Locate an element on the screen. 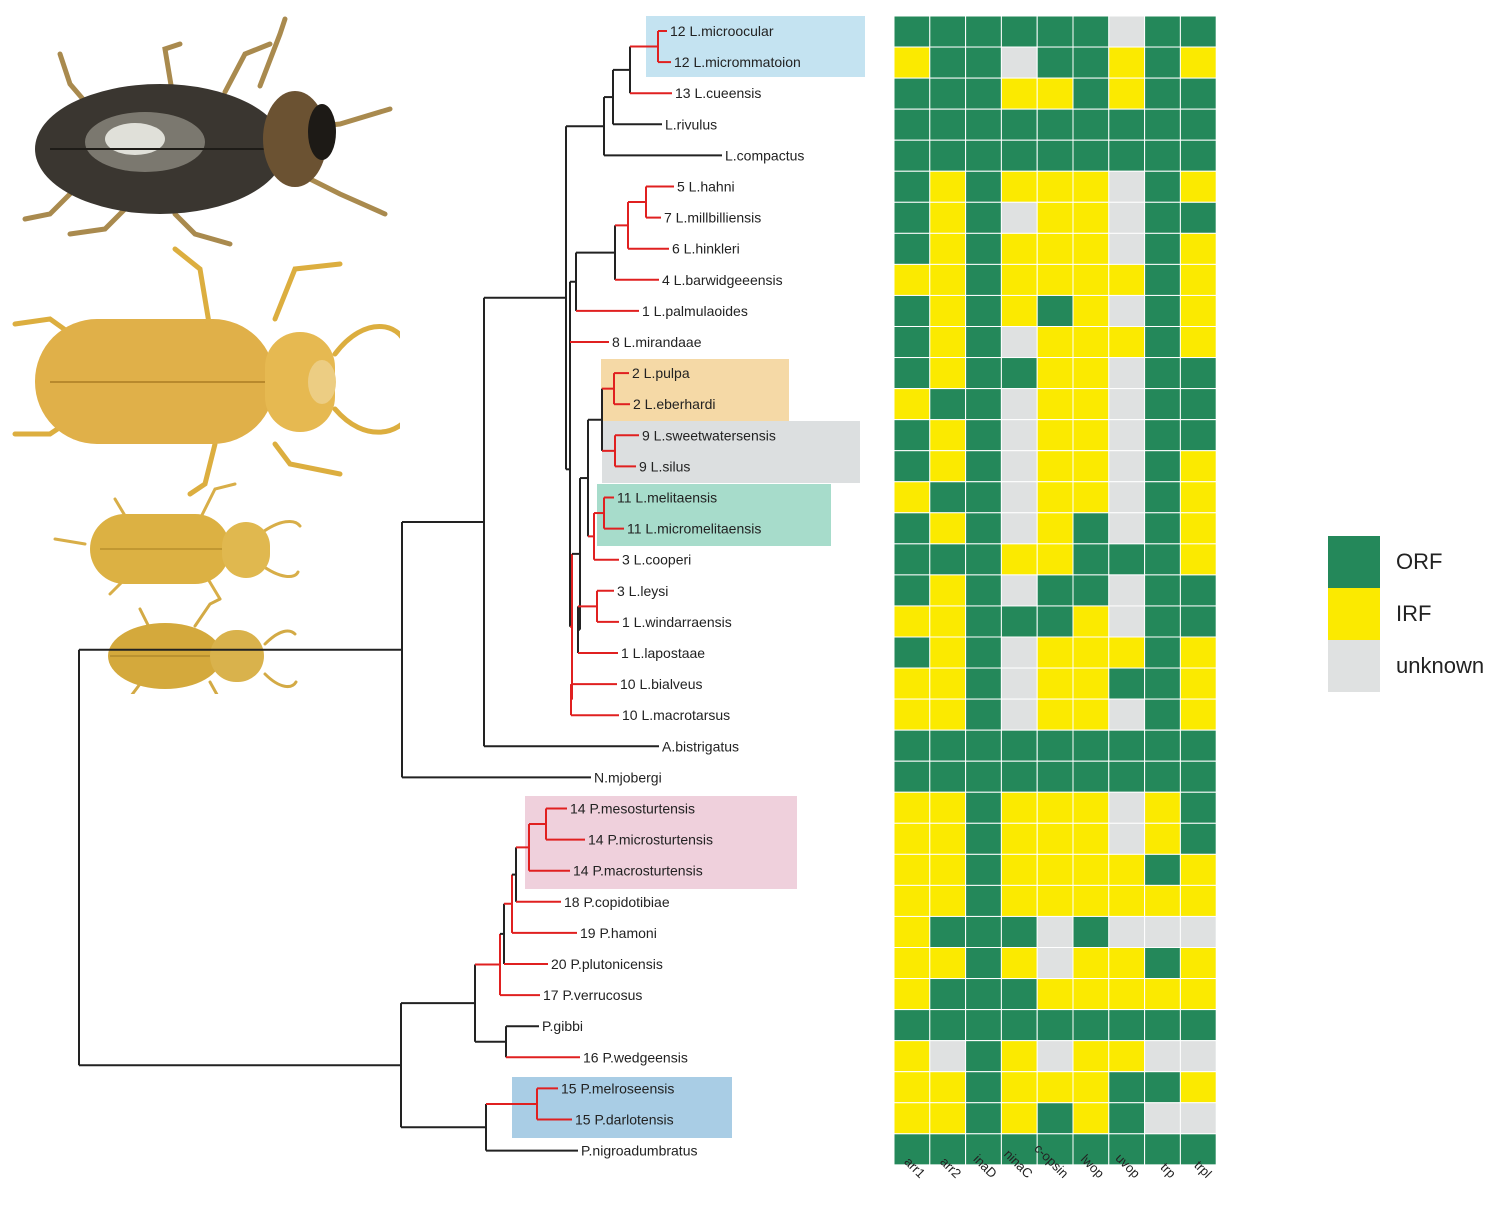 The width and height of the screenshot is (1492, 1216). clade-highlight-sweetwatersensis-clade is located at coordinates (731, 452).